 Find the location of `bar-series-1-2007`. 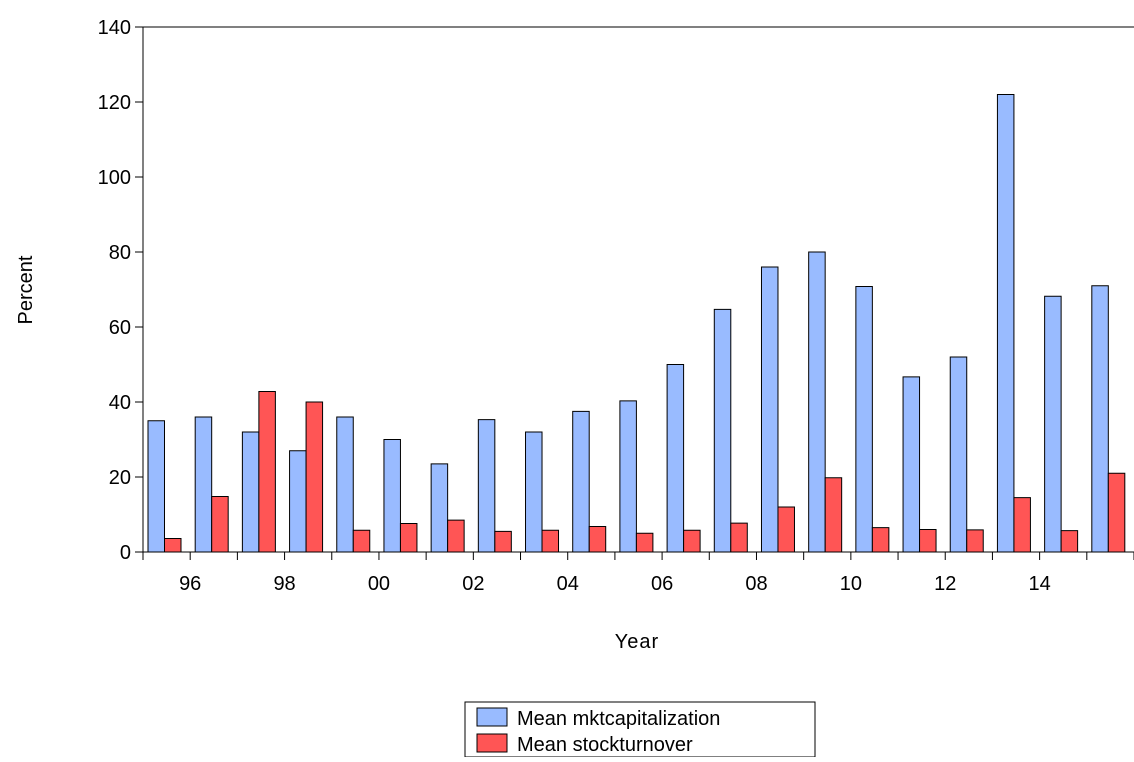

bar-series-1-2007 is located at coordinates (739, 537).